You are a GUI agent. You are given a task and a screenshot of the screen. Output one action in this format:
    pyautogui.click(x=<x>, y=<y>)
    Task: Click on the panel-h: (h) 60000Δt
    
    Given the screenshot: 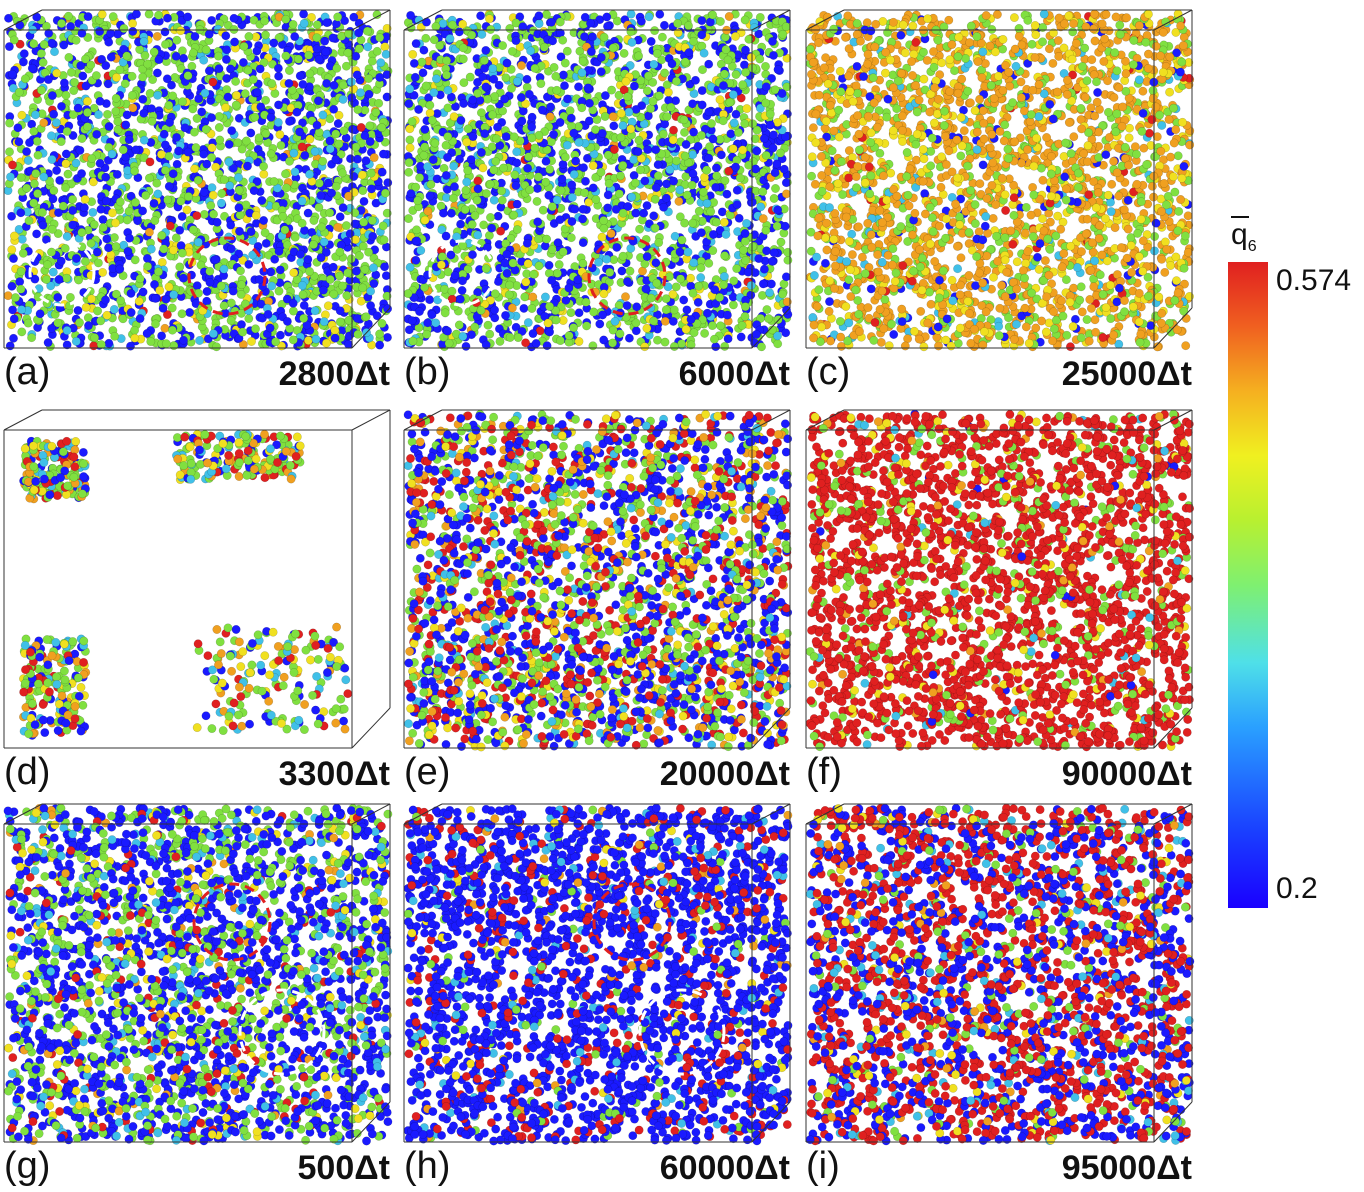 What is the action you would take?
    pyautogui.click(x=598, y=997)
    